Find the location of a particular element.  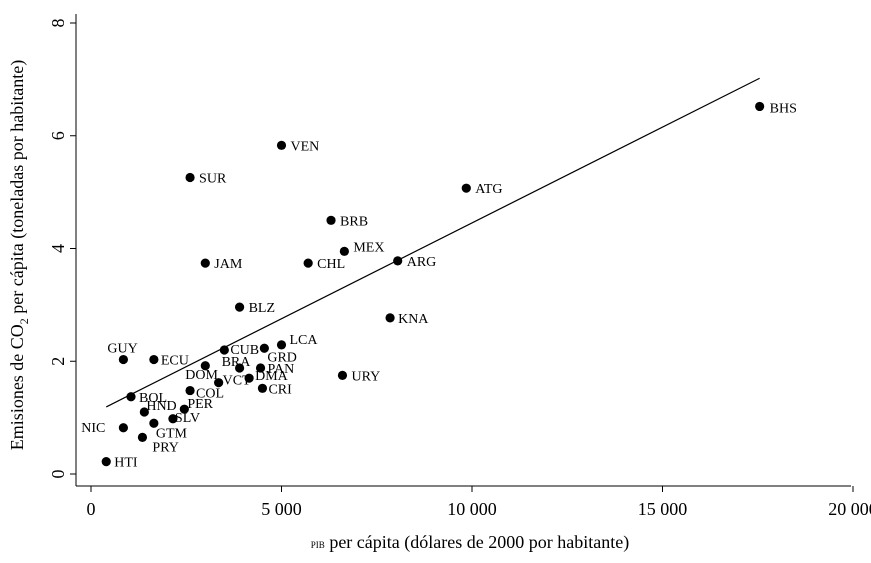

point-label: DMA is located at coordinates (272, 376).